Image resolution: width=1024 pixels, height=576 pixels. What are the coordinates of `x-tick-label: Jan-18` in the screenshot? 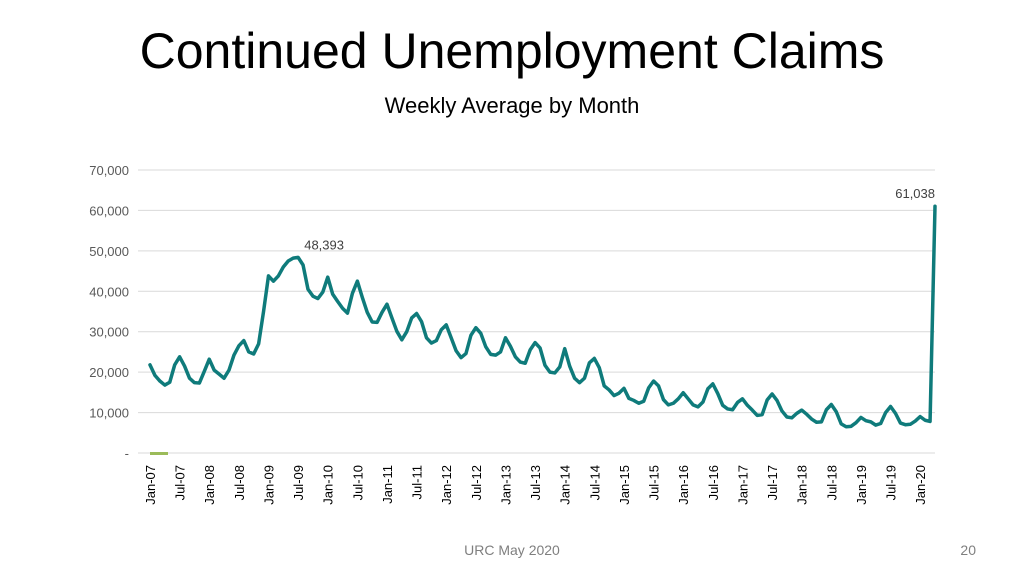 It's located at (802, 485).